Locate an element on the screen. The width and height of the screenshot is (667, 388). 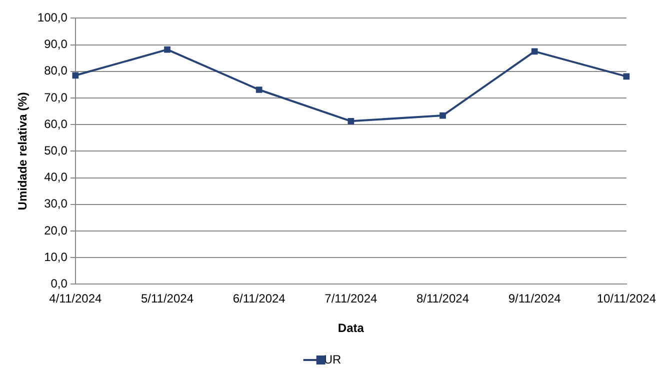
y-tick-label: 20,0 is located at coordinates (56, 230).